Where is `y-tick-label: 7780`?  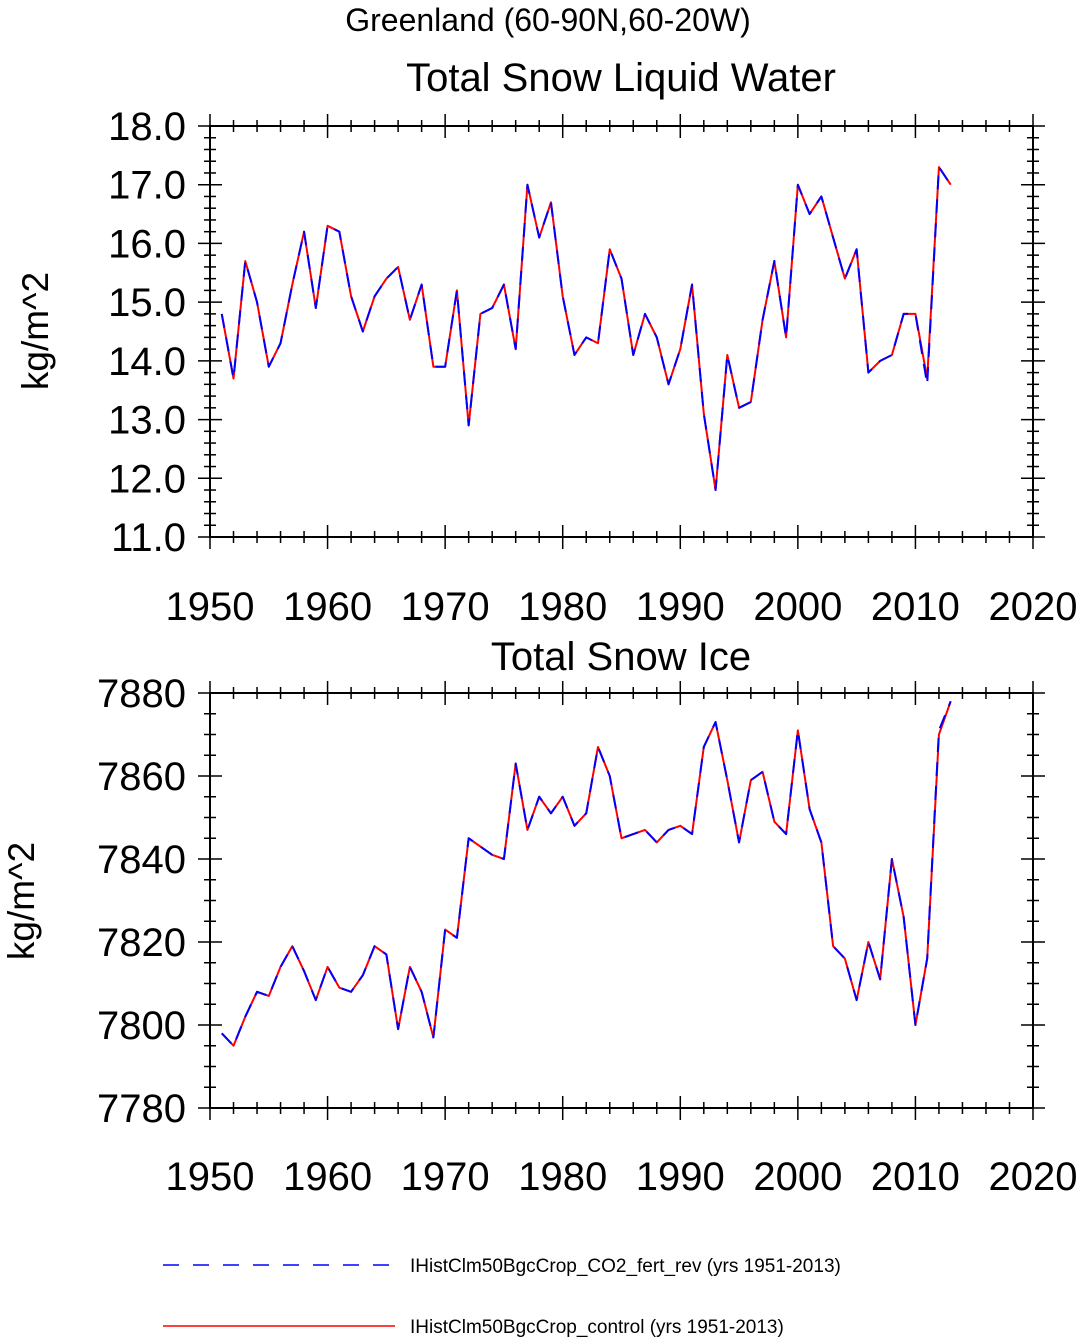 y-tick-label: 7780 is located at coordinates (141, 1109).